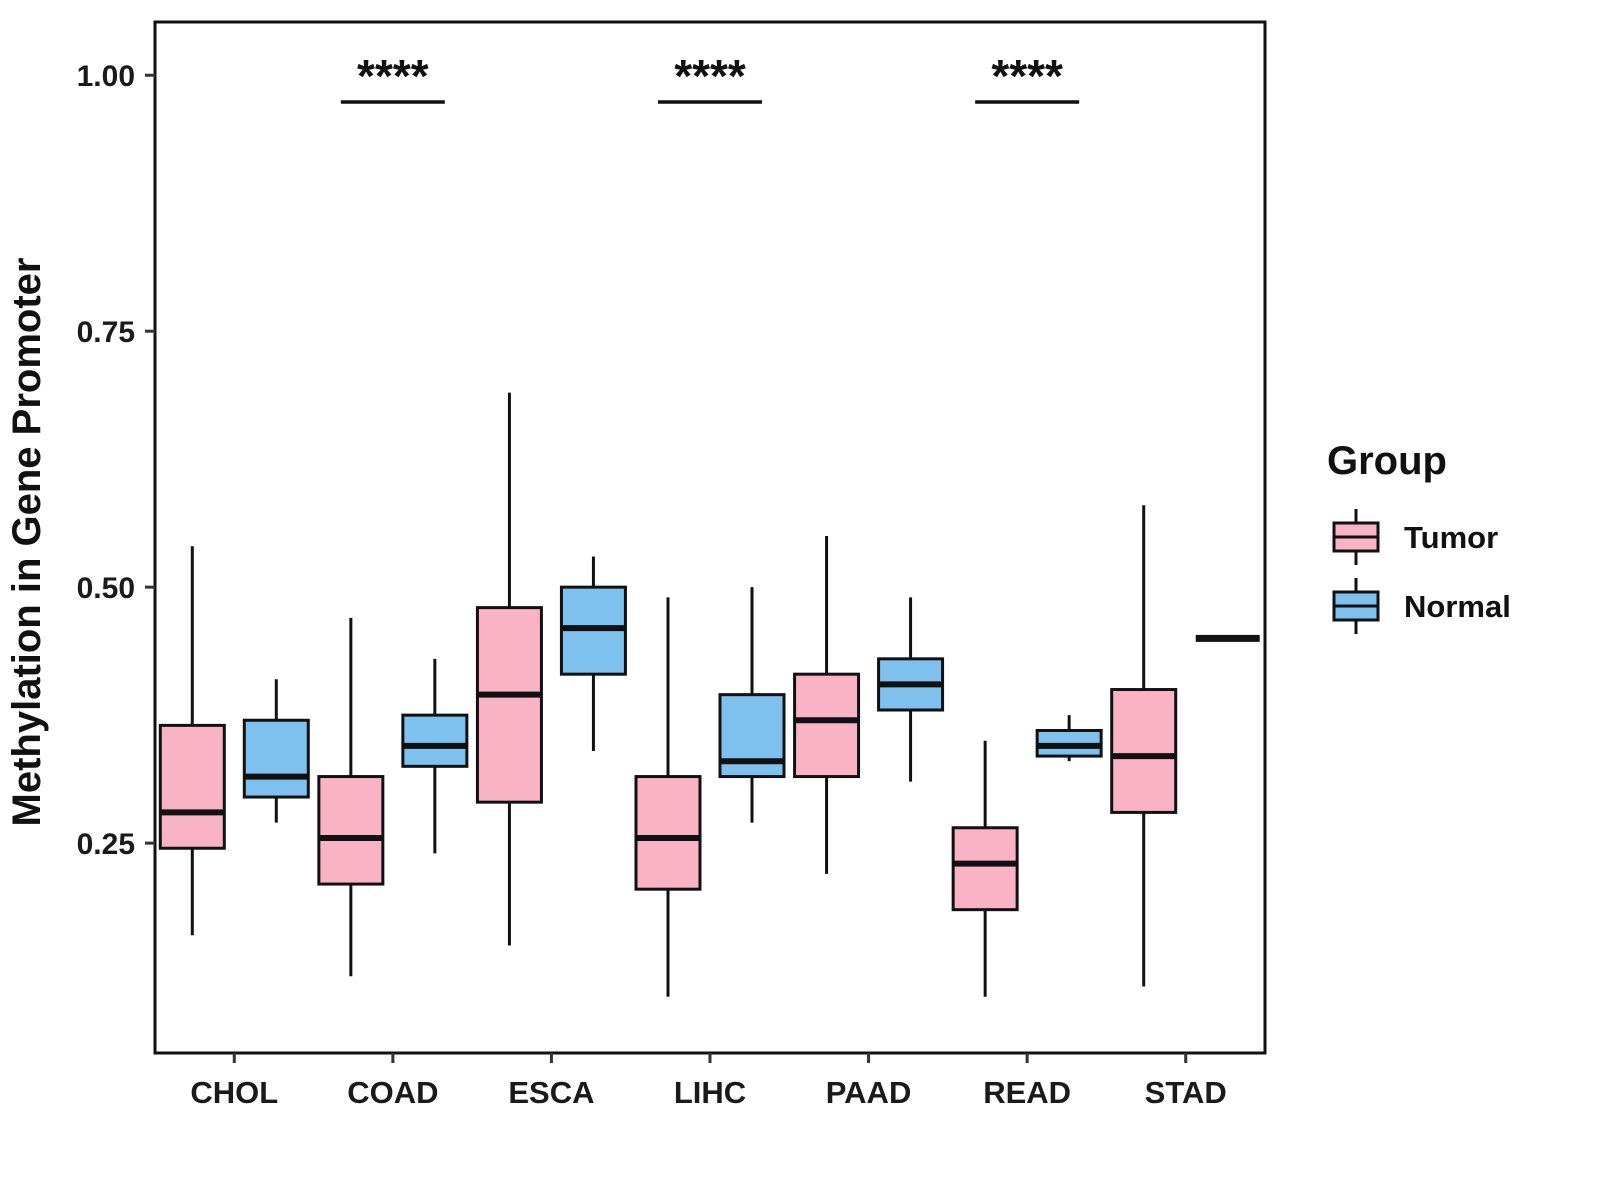 This screenshot has width=1600, height=1200. What do you see at coordinates (509, 705) in the screenshot?
I see `box-tumor-ESCA` at bounding box center [509, 705].